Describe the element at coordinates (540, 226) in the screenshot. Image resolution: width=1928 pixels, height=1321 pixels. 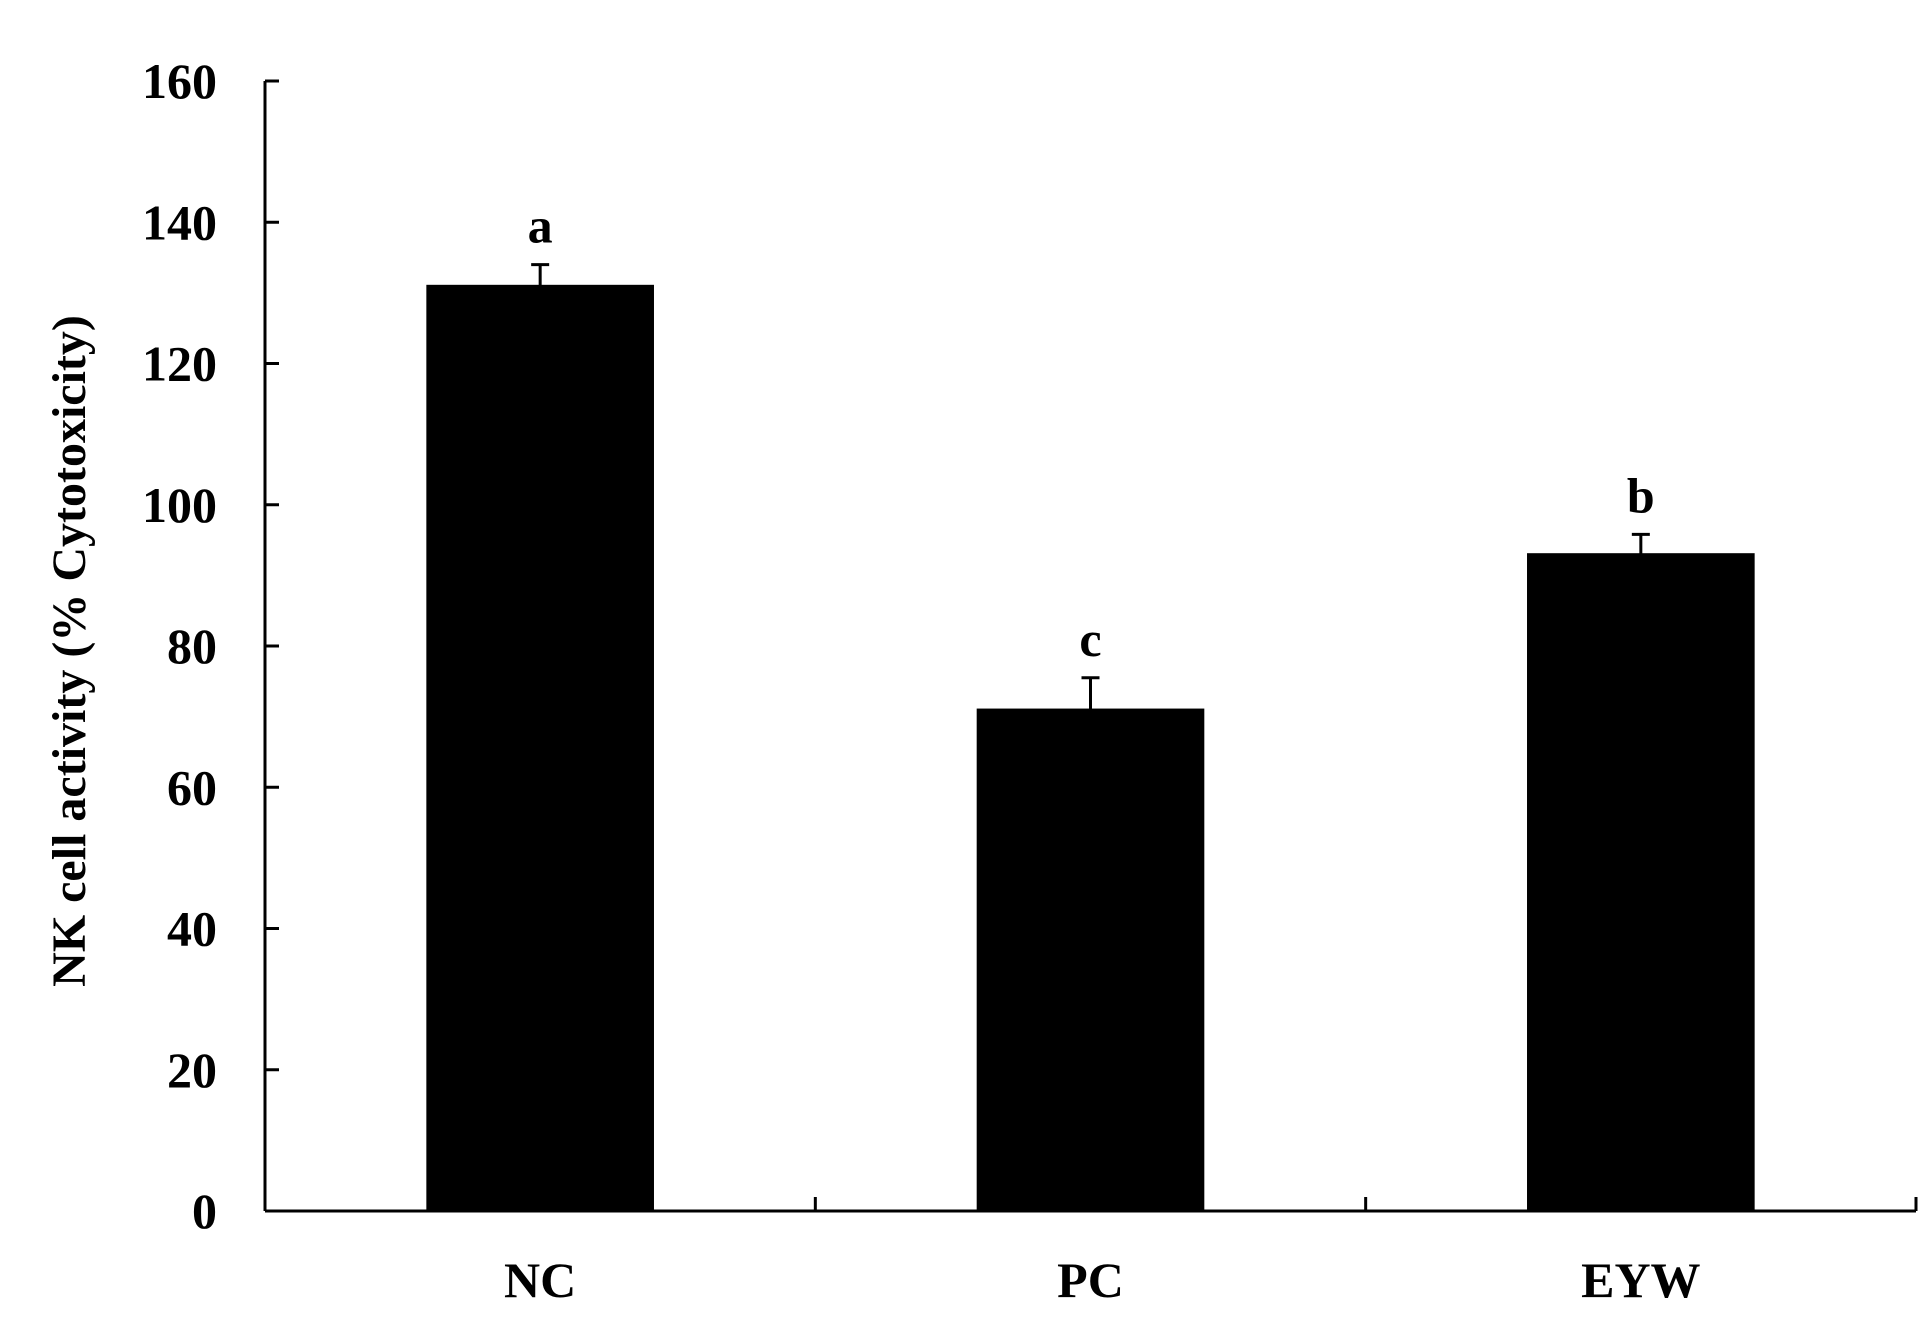
I see `significance-label: a` at that location.